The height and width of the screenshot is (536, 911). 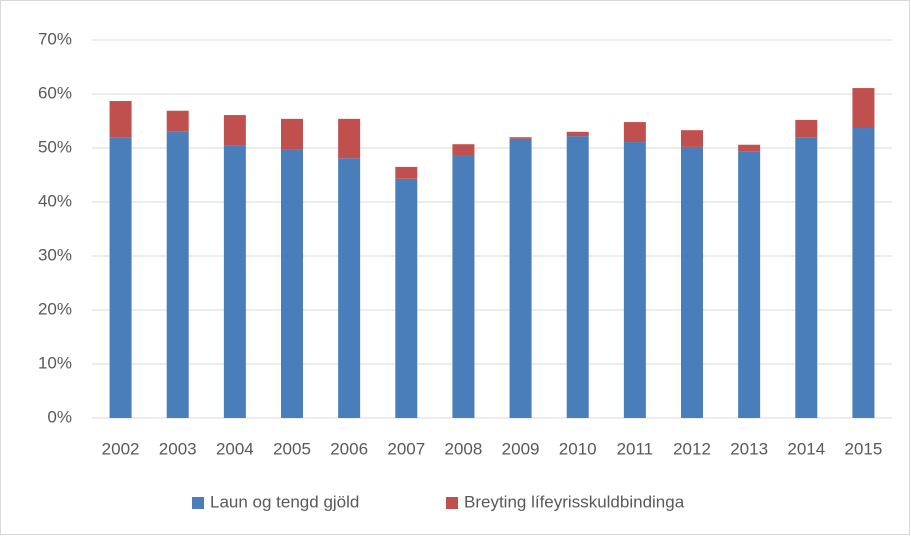 I want to click on x-tick-label: 2006, so click(x=349, y=448).